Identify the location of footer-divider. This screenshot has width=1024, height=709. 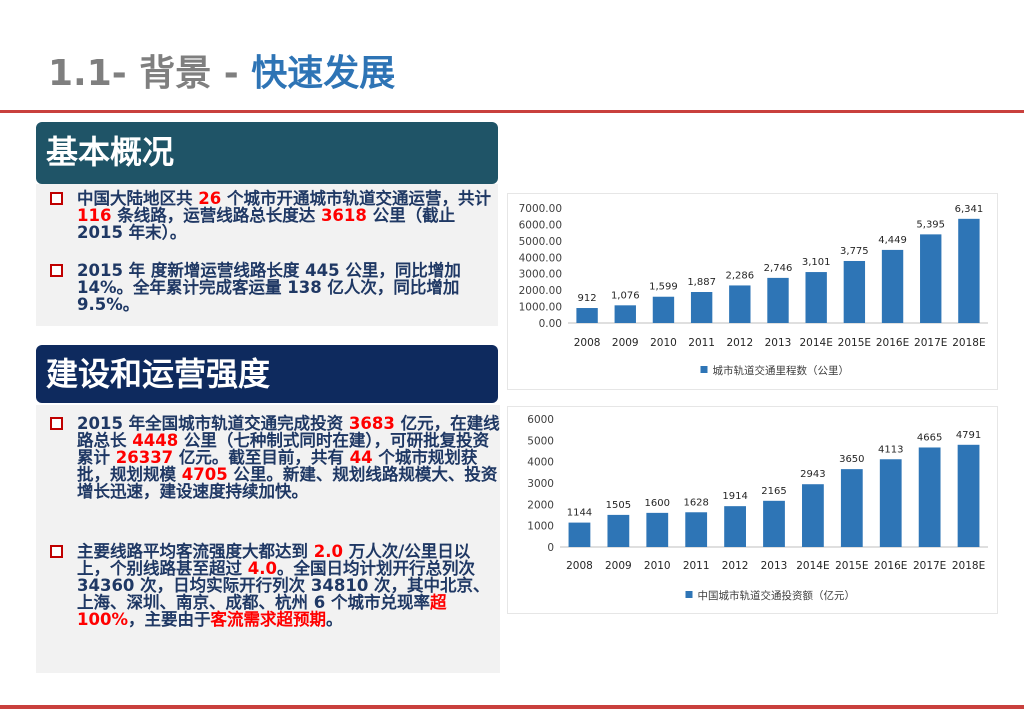
(512, 707).